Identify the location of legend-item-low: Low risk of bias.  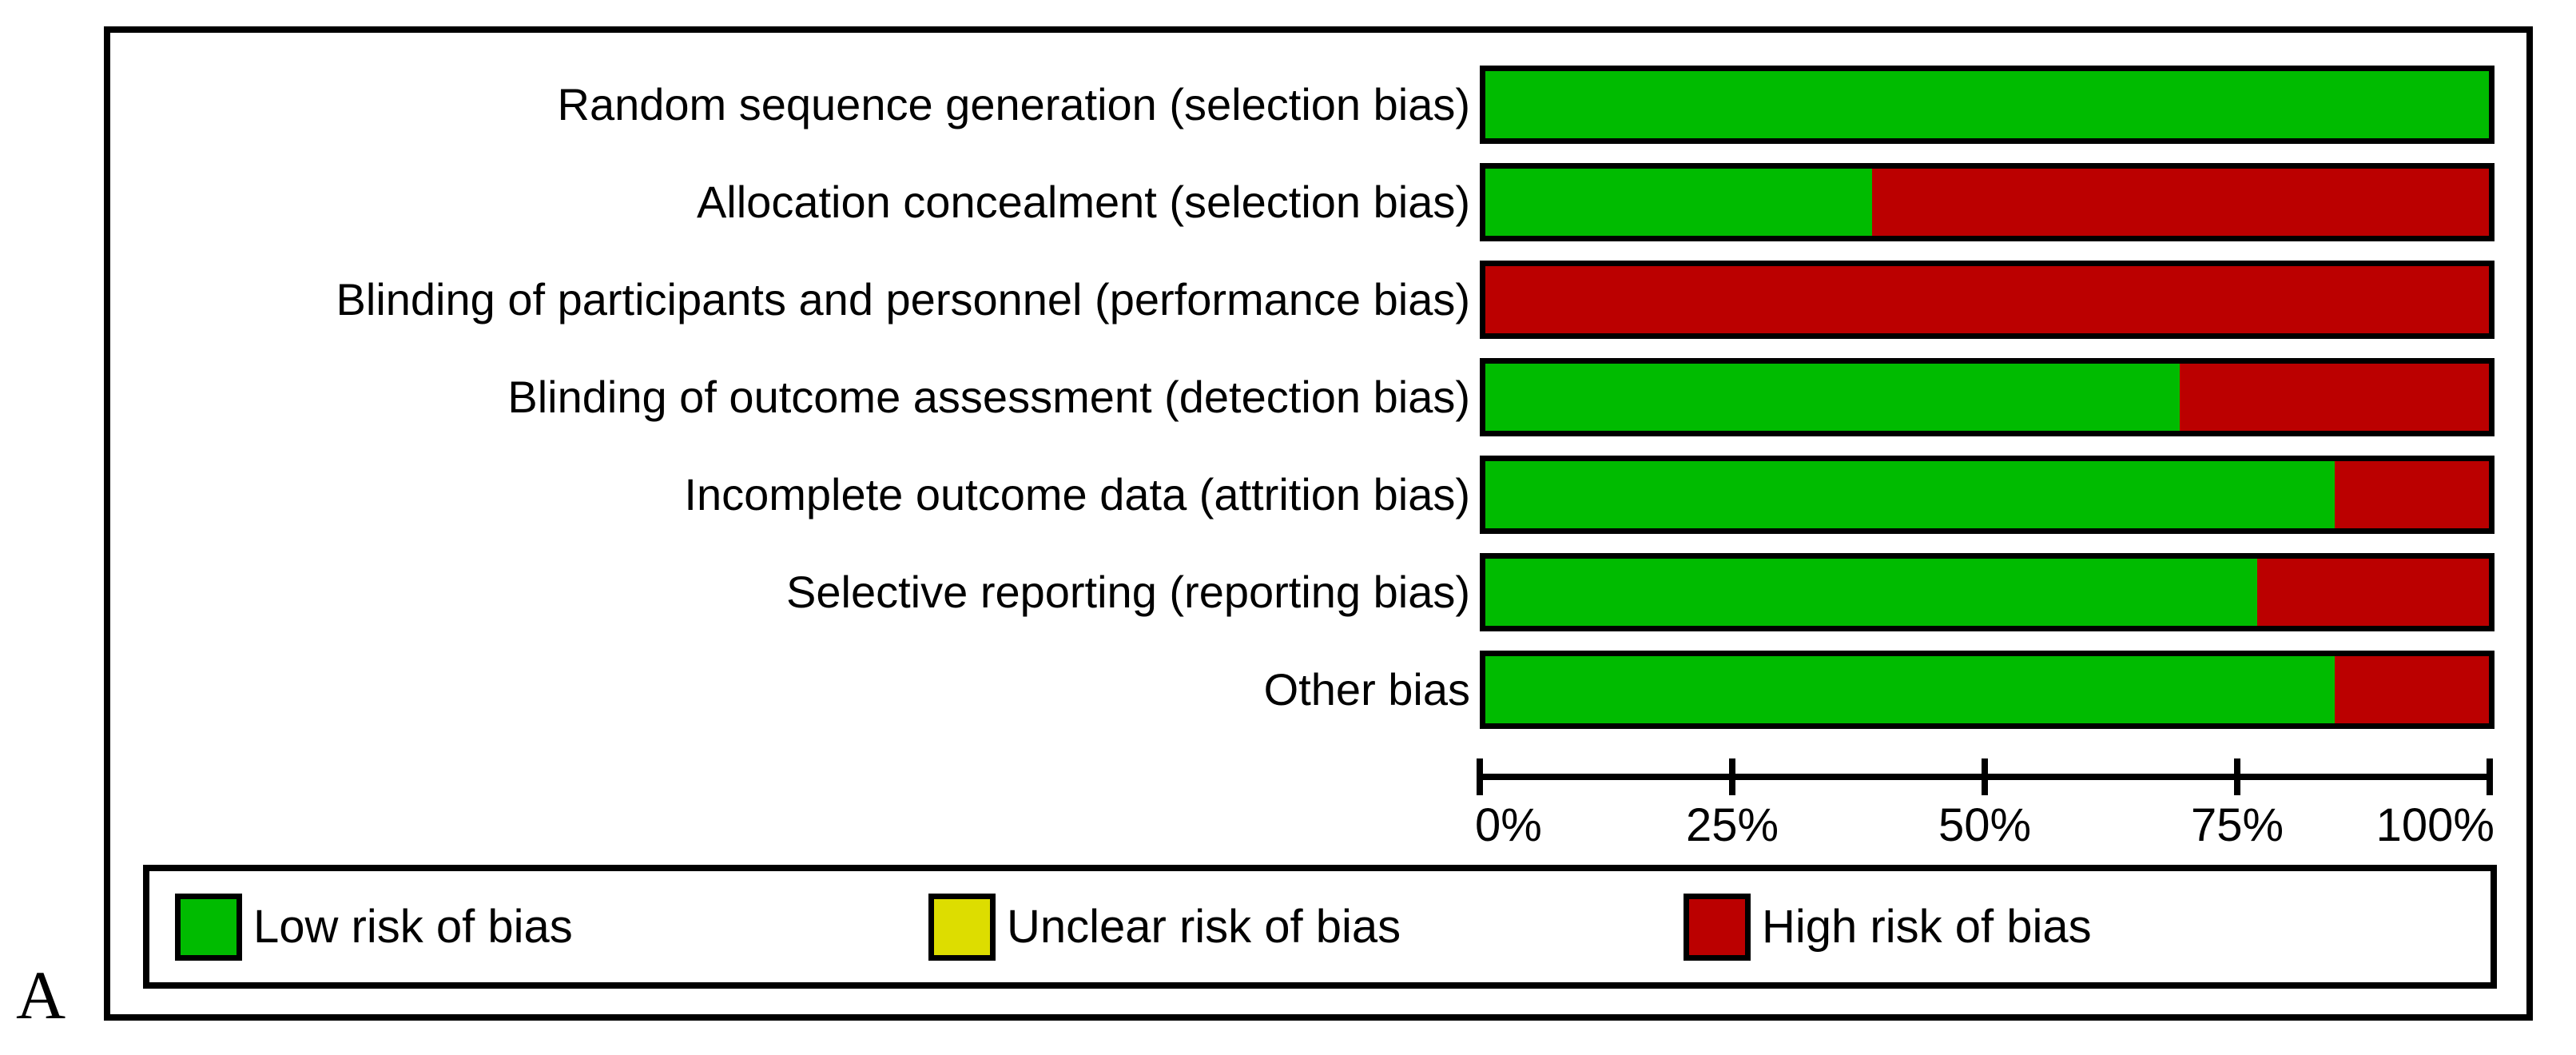
(374, 927).